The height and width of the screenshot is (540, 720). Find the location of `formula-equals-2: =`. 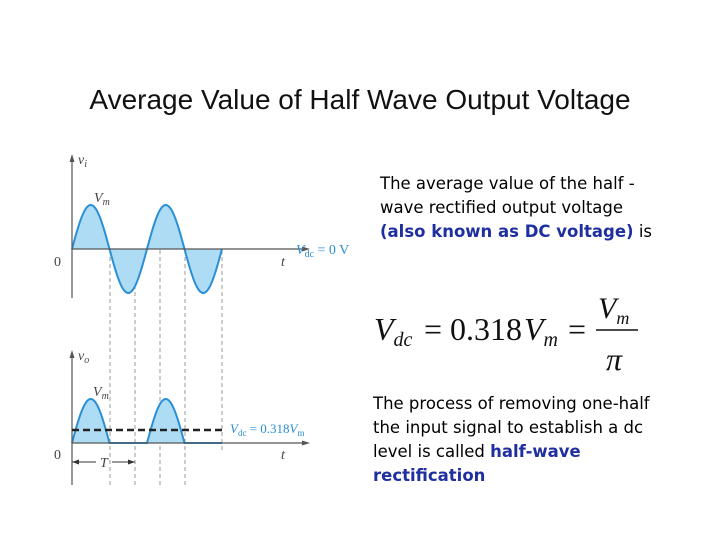

formula-equals-2: = is located at coordinates (577, 329).